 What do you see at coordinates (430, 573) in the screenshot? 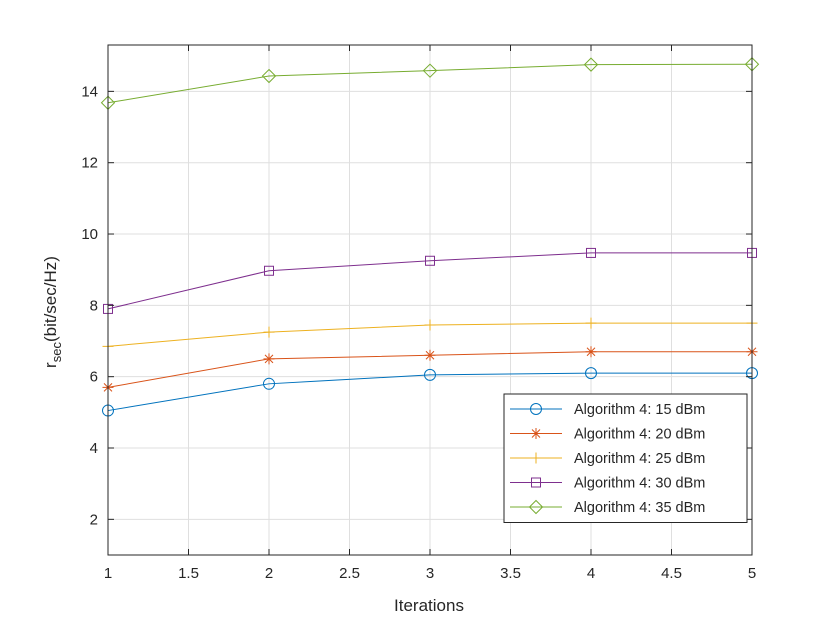
I see `x-tick-label-4: 3` at bounding box center [430, 573].